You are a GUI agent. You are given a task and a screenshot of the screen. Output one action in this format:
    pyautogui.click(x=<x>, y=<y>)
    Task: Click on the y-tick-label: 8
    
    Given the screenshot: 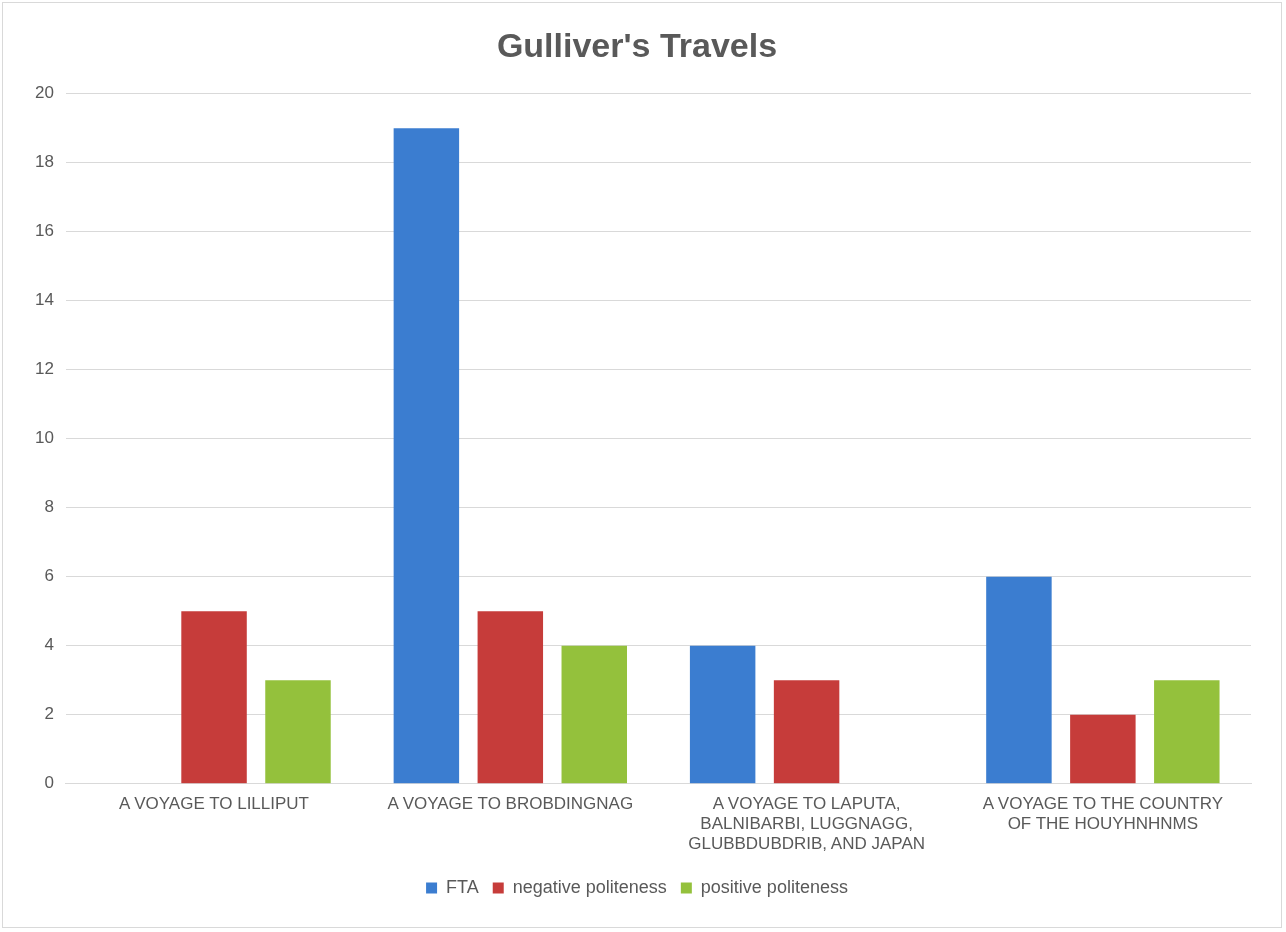 What is the action you would take?
    pyautogui.click(x=49, y=507)
    